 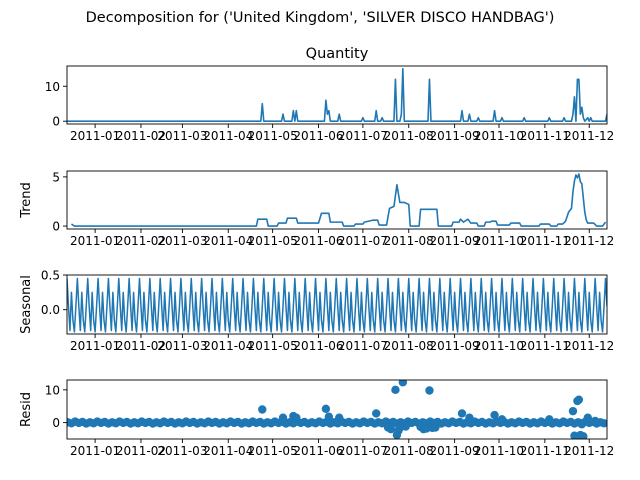 I want to click on seasonal-line, so click(x=337, y=305).